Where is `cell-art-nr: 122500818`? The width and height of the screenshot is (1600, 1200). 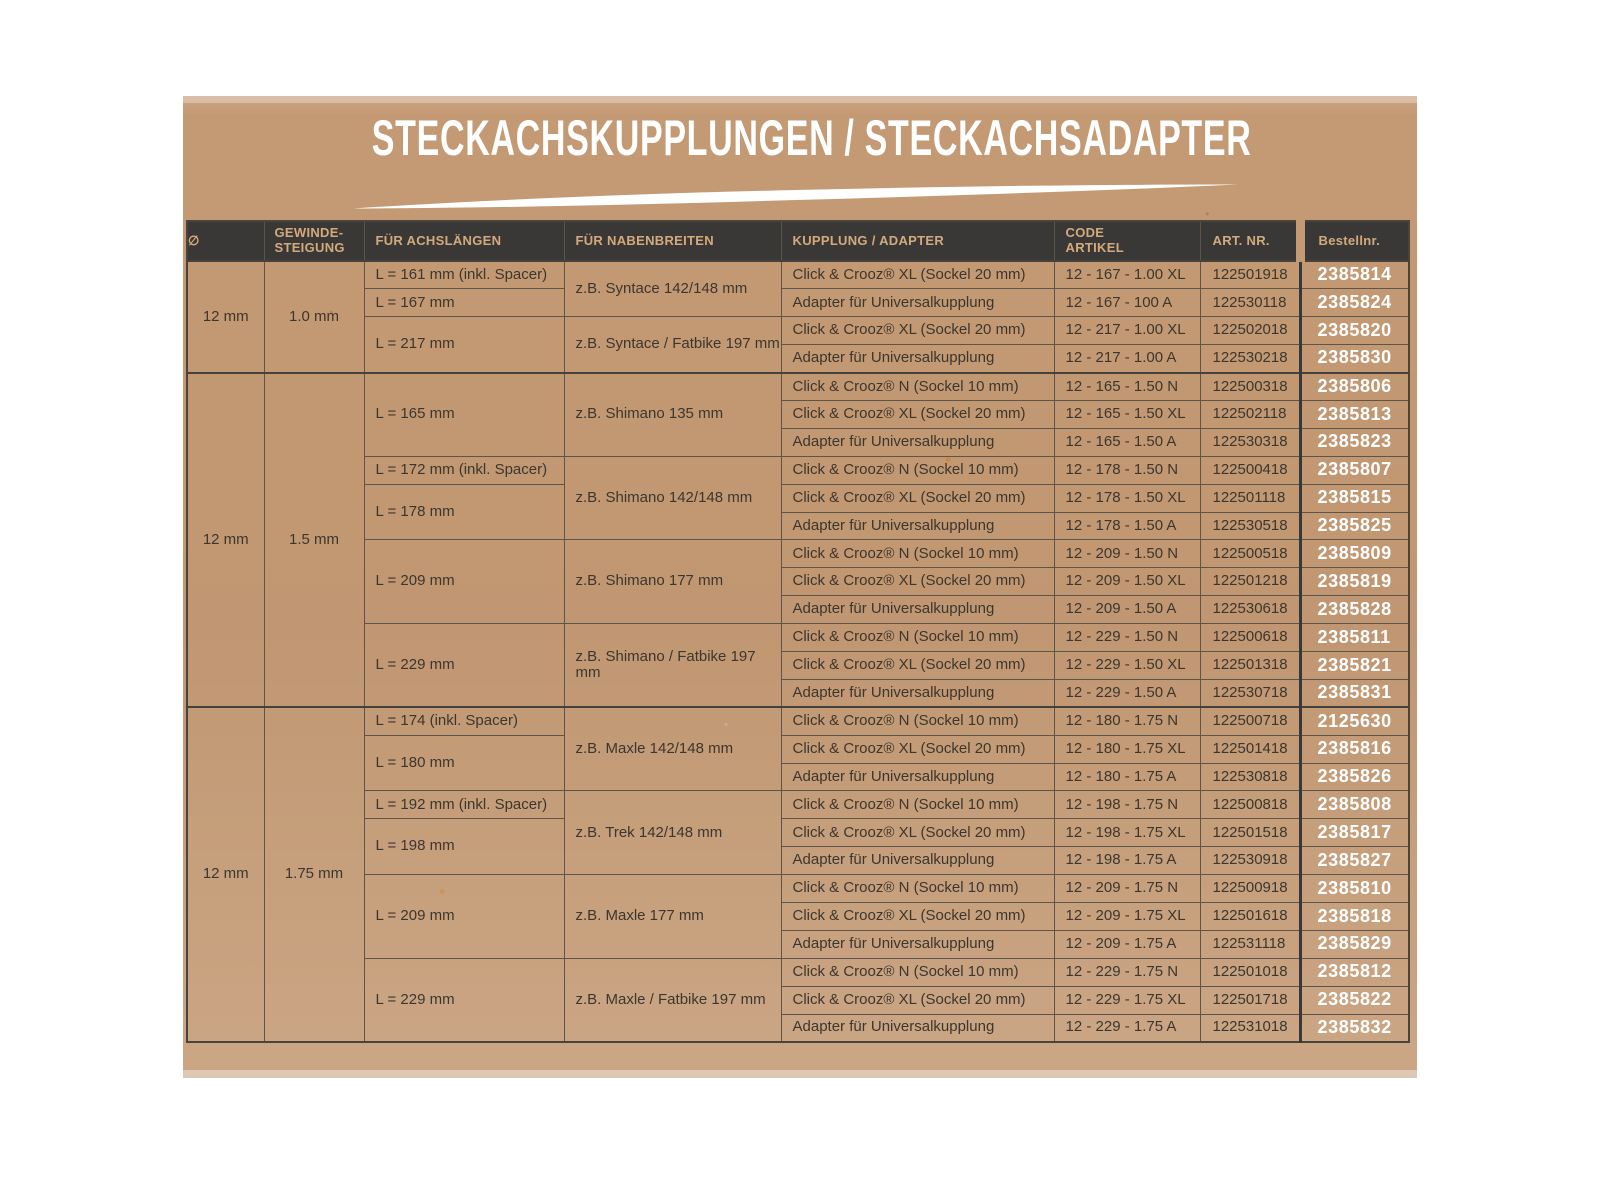 cell-art-nr: 122500818 is located at coordinates (1250, 805).